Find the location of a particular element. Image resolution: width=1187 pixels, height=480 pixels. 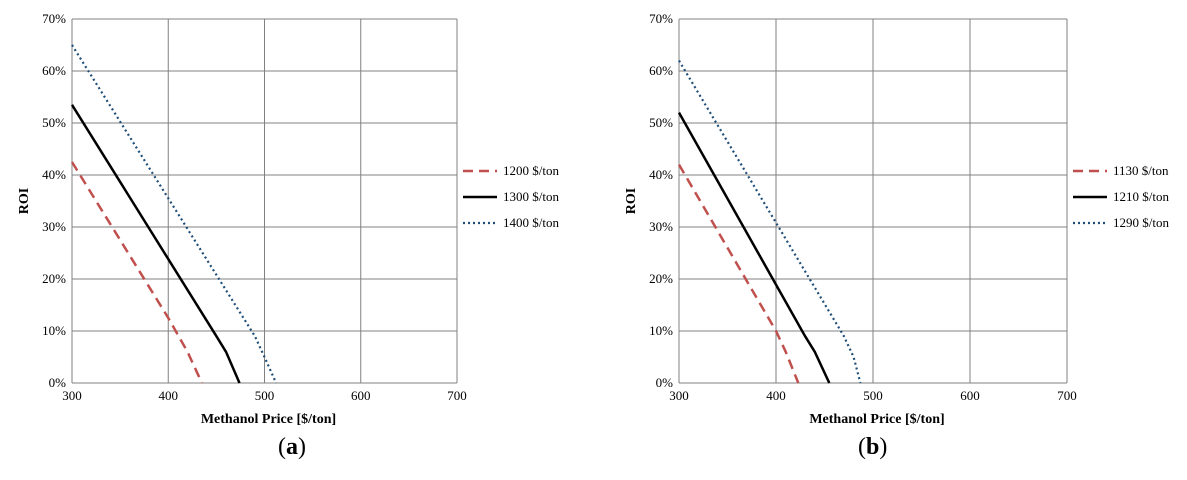

panel-label-b: (b) is located at coordinates (873, 447).